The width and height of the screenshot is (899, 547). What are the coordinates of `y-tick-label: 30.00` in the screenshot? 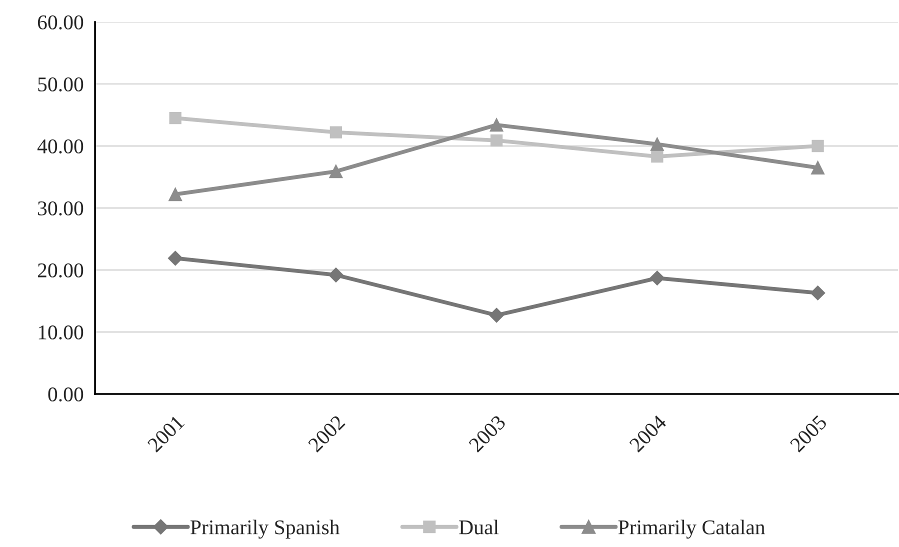 It's located at (61, 208).